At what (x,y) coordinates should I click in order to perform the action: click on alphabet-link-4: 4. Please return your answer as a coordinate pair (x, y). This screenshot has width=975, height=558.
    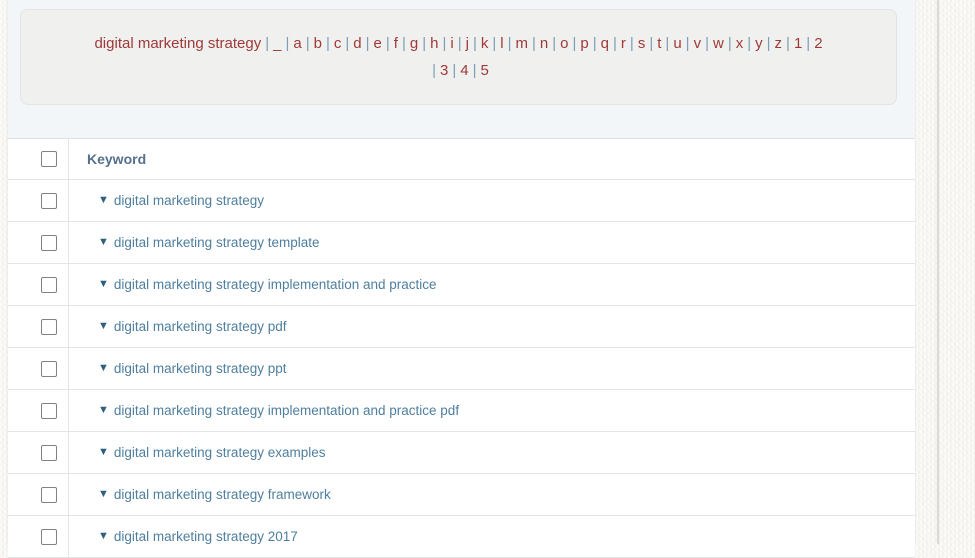
    Looking at the image, I should click on (464, 70).